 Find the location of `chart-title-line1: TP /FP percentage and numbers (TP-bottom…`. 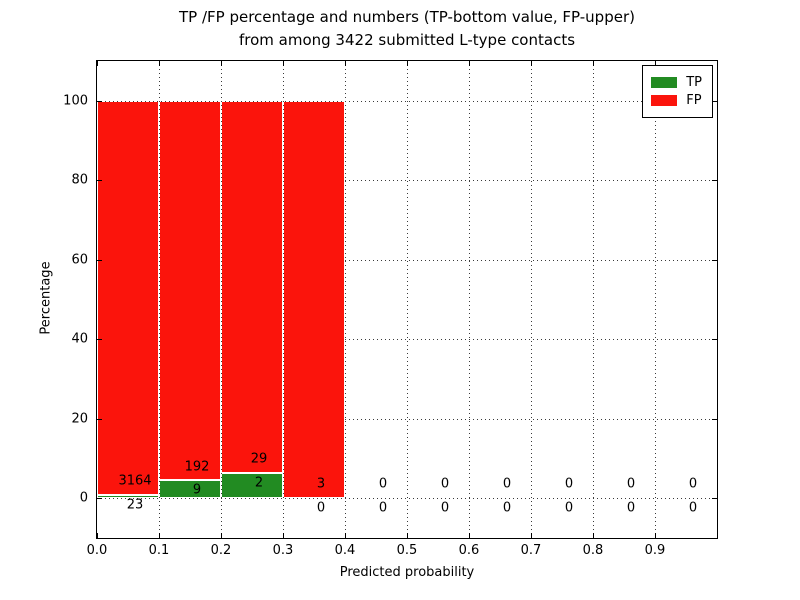

chart-title-line1: TP /FP percentage and numbers (TP-bottom… is located at coordinates (407, 17).